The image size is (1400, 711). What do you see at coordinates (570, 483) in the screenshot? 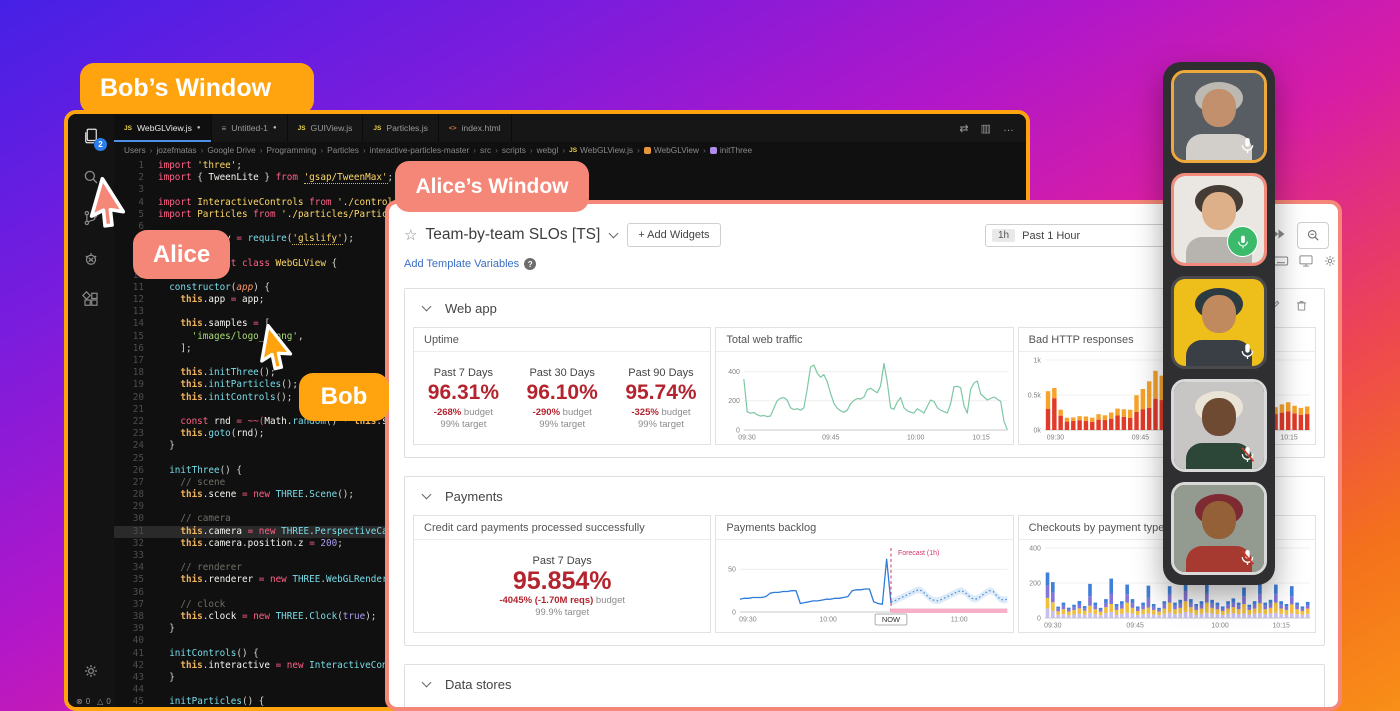
I see `code-line-27: 27 // scene` at bounding box center [570, 483].